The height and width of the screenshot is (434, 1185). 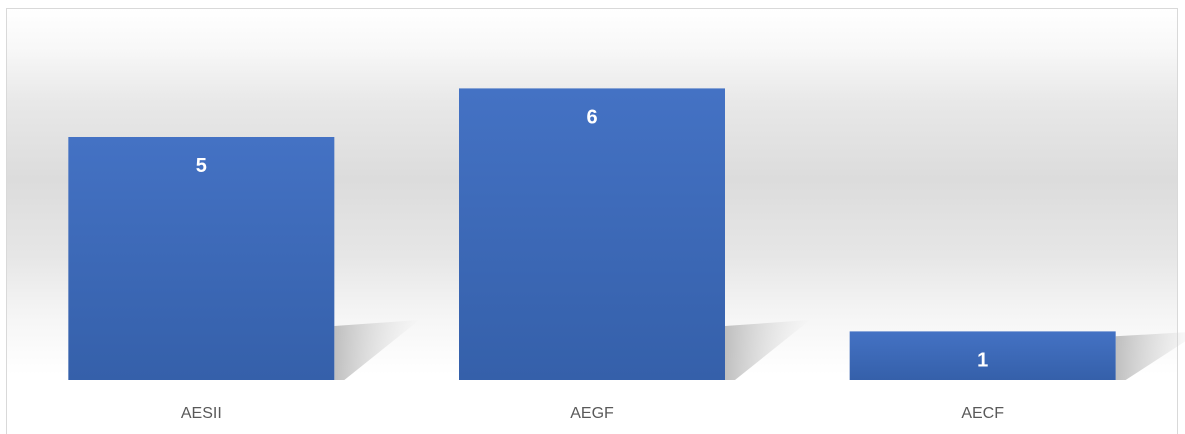 What do you see at coordinates (592, 413) in the screenshot?
I see `category-label-aegf: AEGF` at bounding box center [592, 413].